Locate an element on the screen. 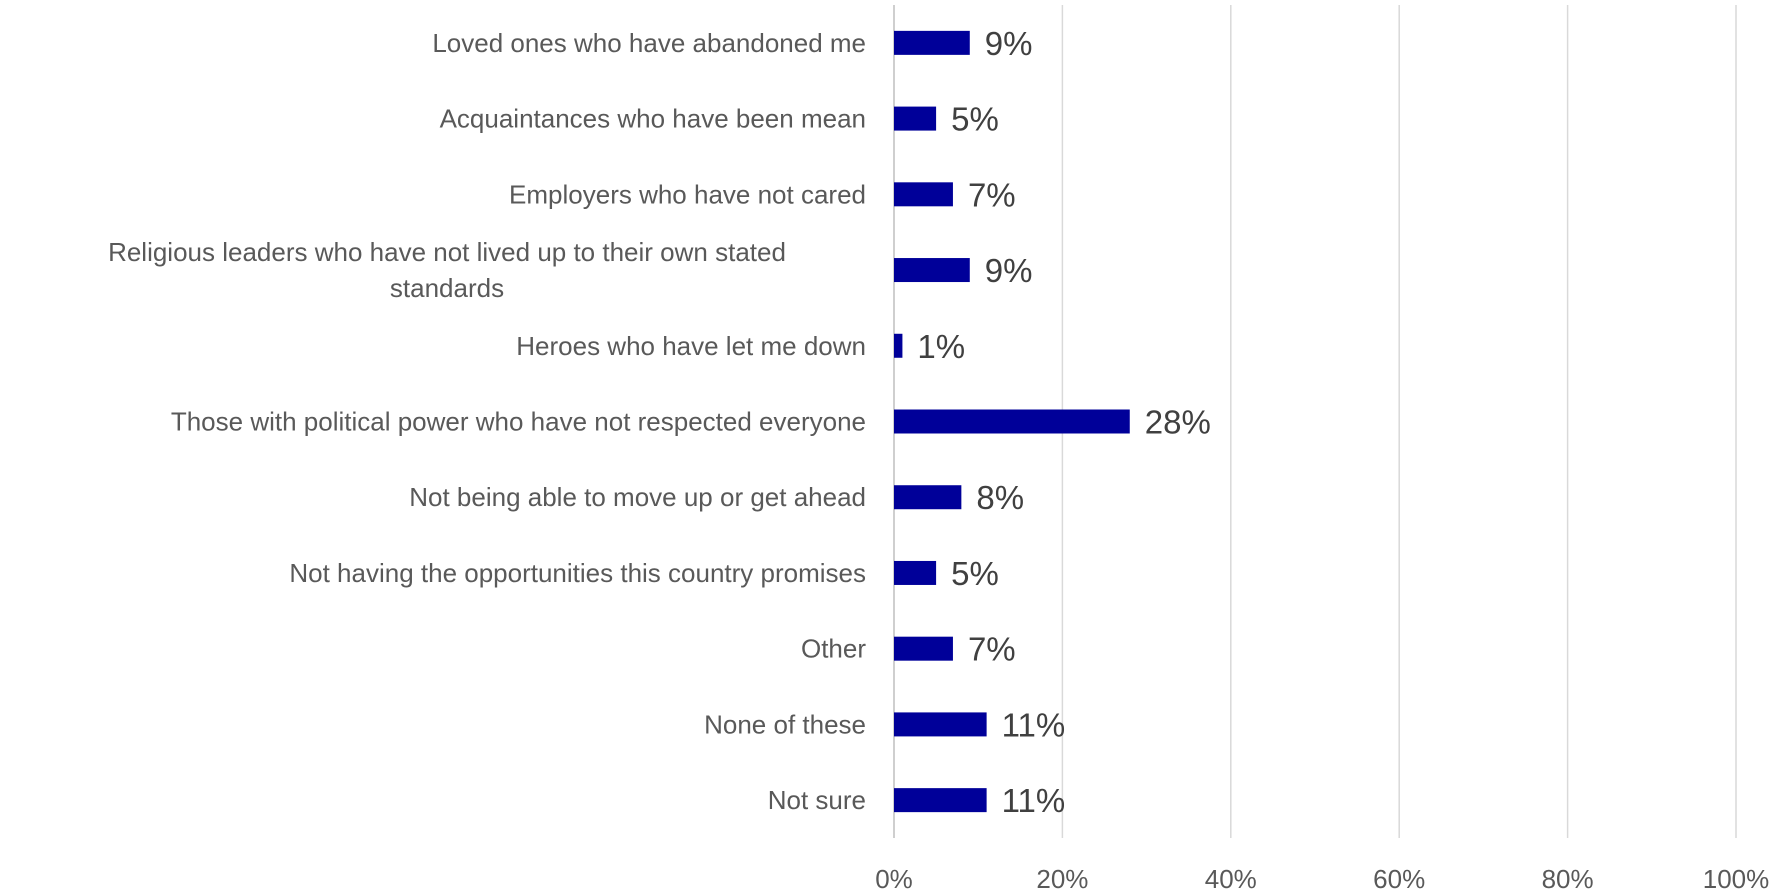 Image resolution: width=1783 pixels, height=893 pixels. x-tick-label: 0% is located at coordinates (894, 878).